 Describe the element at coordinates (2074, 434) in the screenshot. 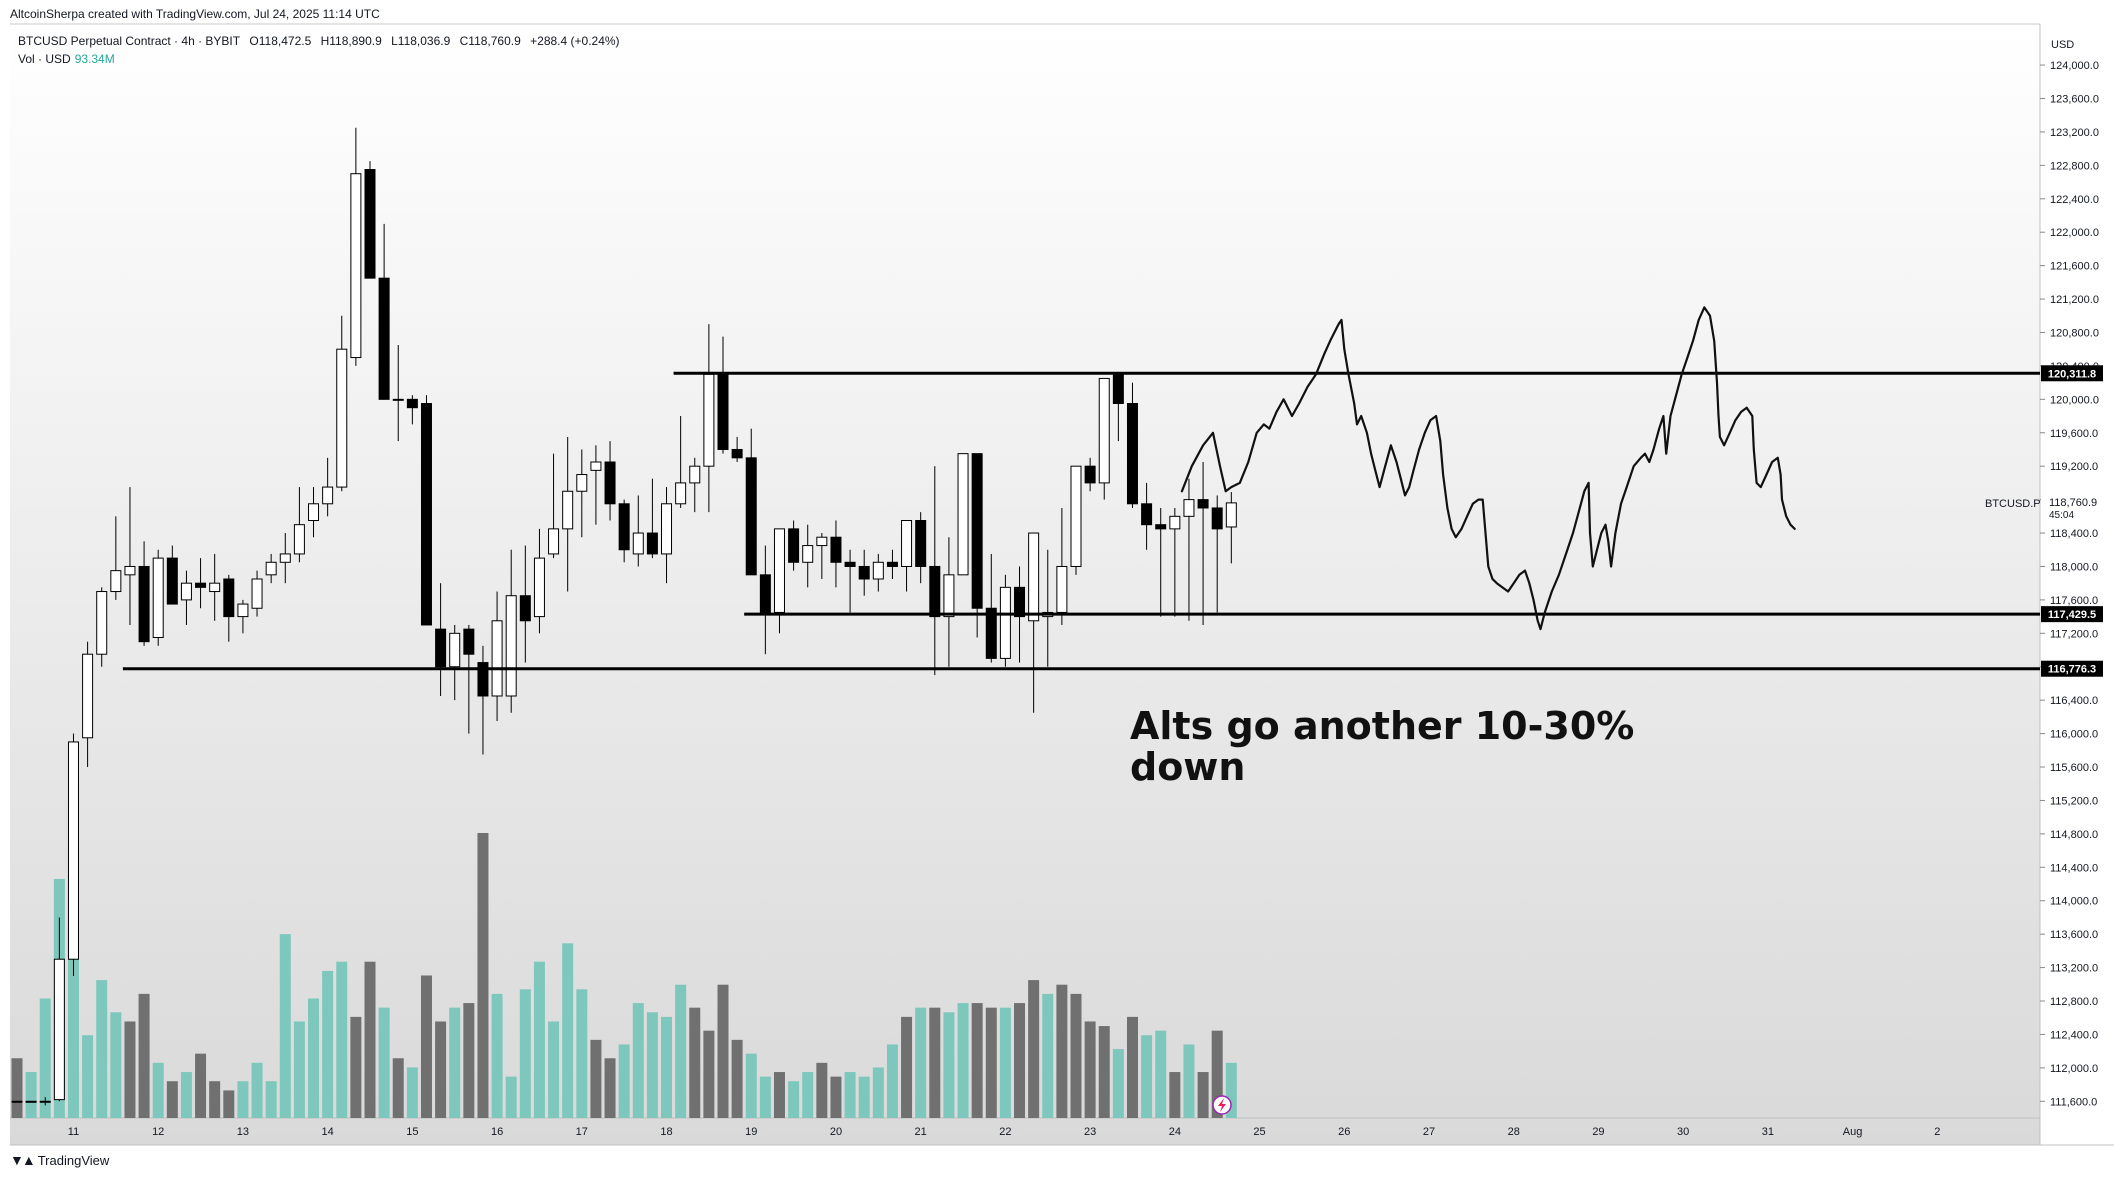

I see `price-tick-label: 119,600.0` at that location.